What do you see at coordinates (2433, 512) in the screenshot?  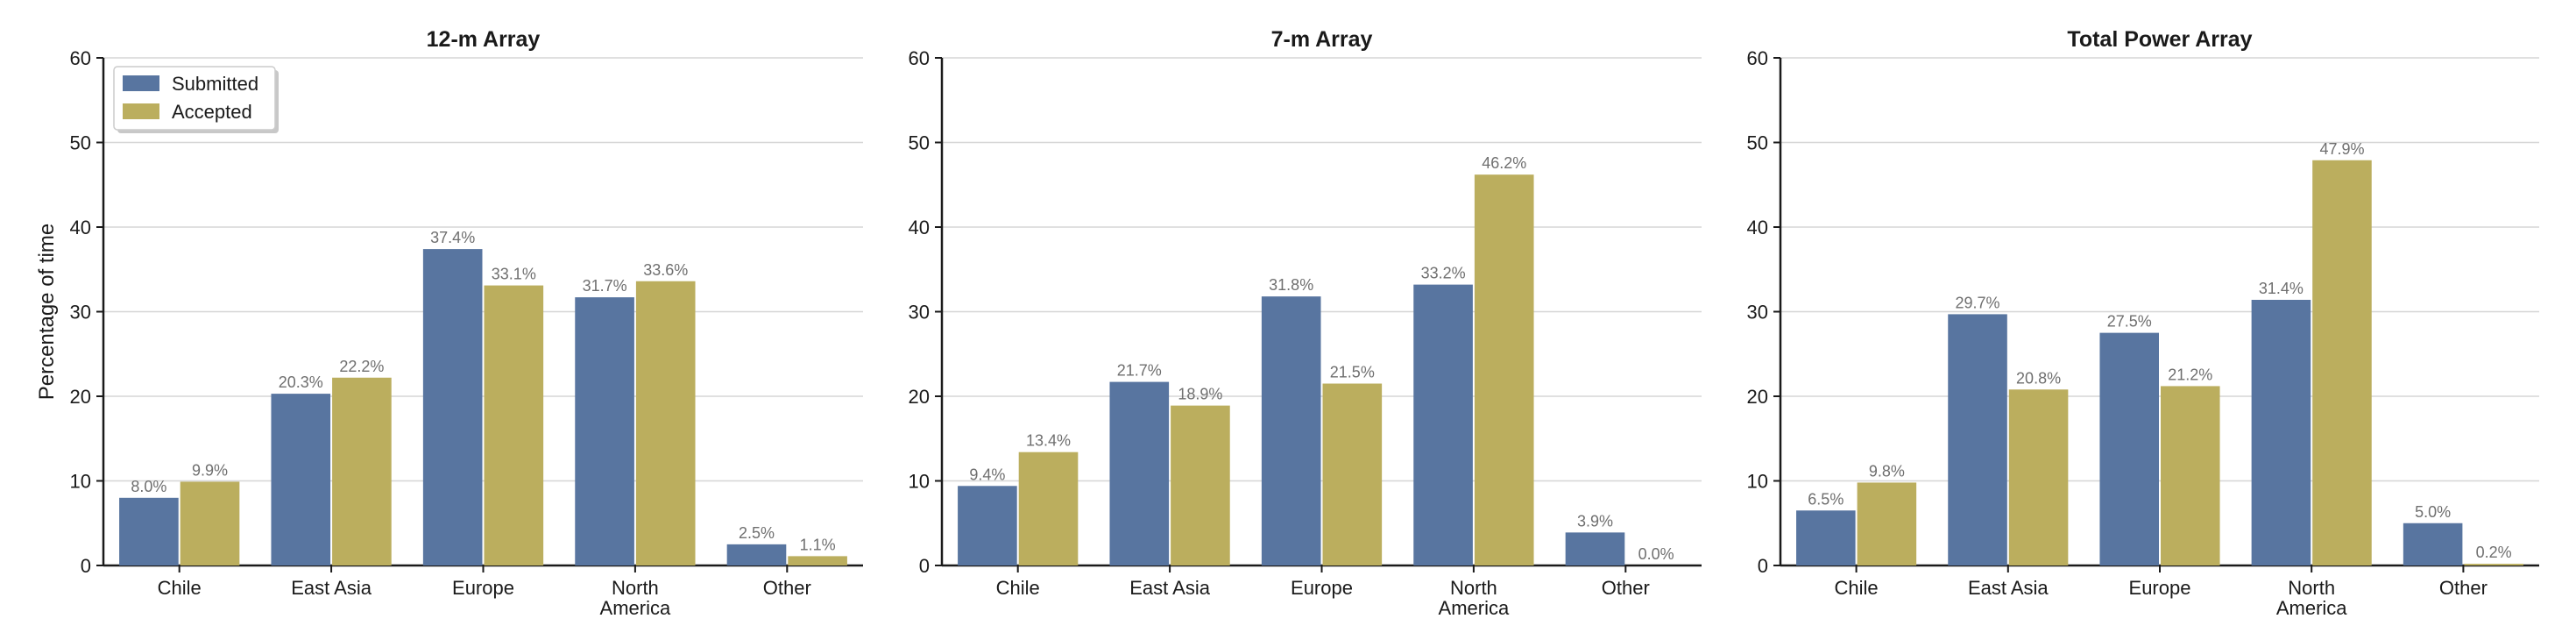 I see `data-label: 5.0%` at bounding box center [2433, 512].